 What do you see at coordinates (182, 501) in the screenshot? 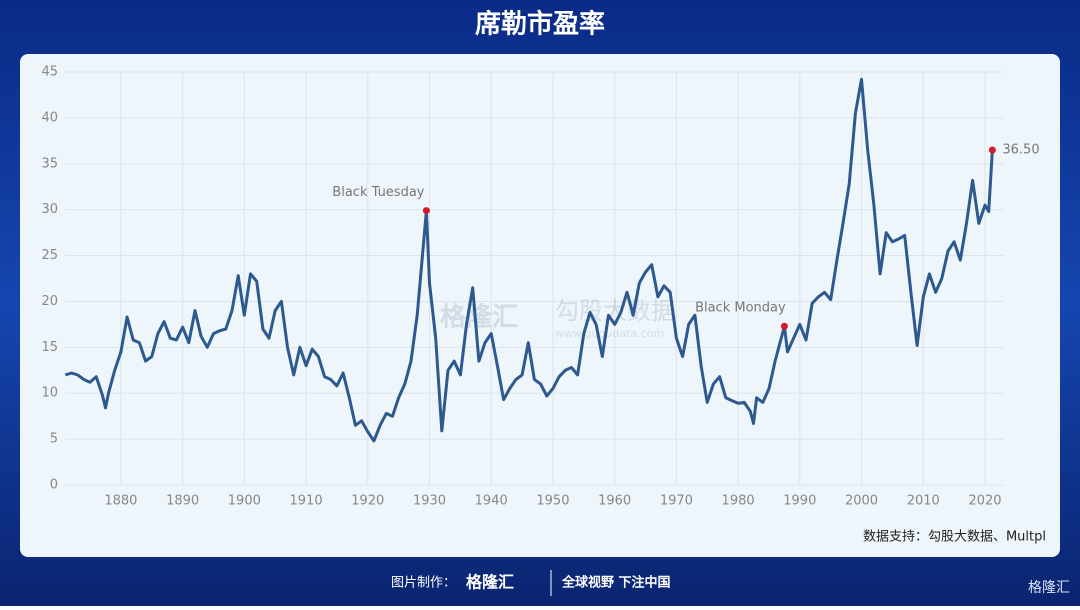
I see `x-tick-label: 1890` at bounding box center [182, 501].